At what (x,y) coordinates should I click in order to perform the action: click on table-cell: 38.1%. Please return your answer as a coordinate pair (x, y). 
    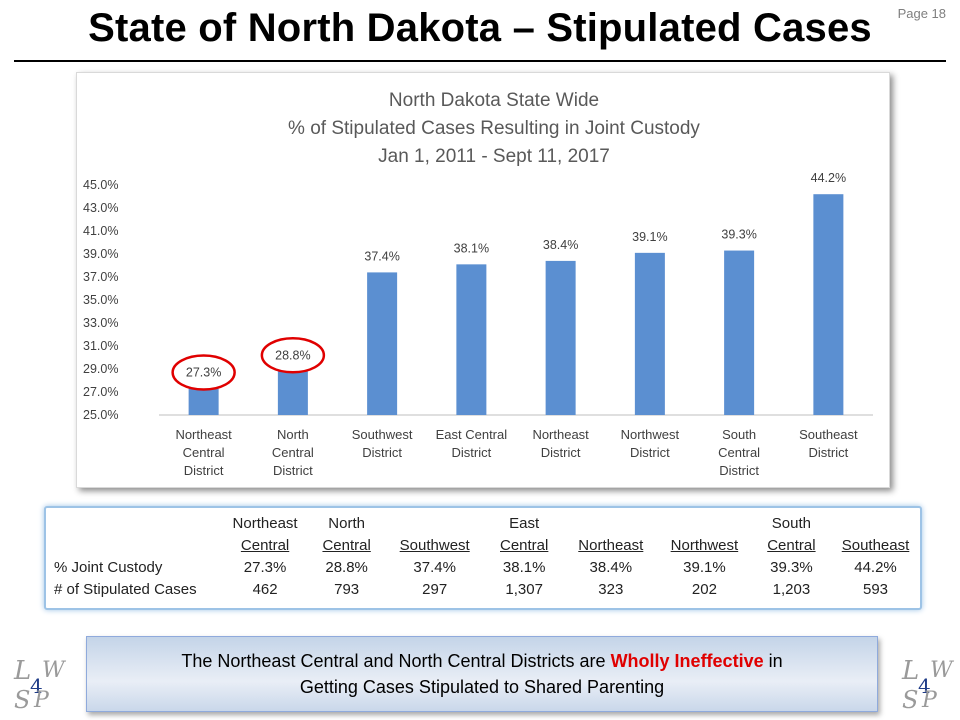
    Looking at the image, I should click on (524, 567).